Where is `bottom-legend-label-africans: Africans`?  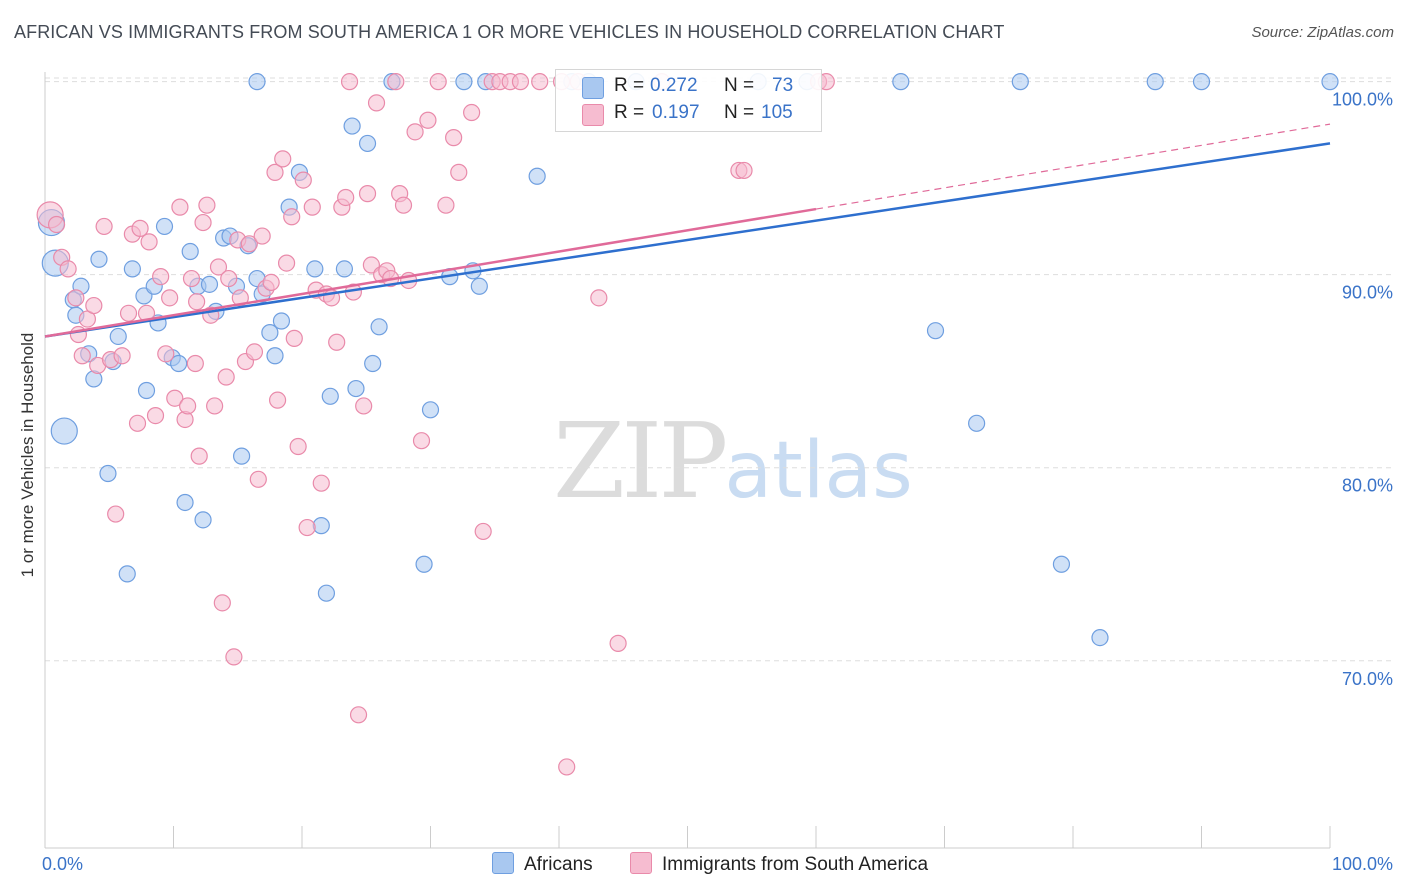
bottom-legend-label-africans: Africans is located at coordinates (558, 864).